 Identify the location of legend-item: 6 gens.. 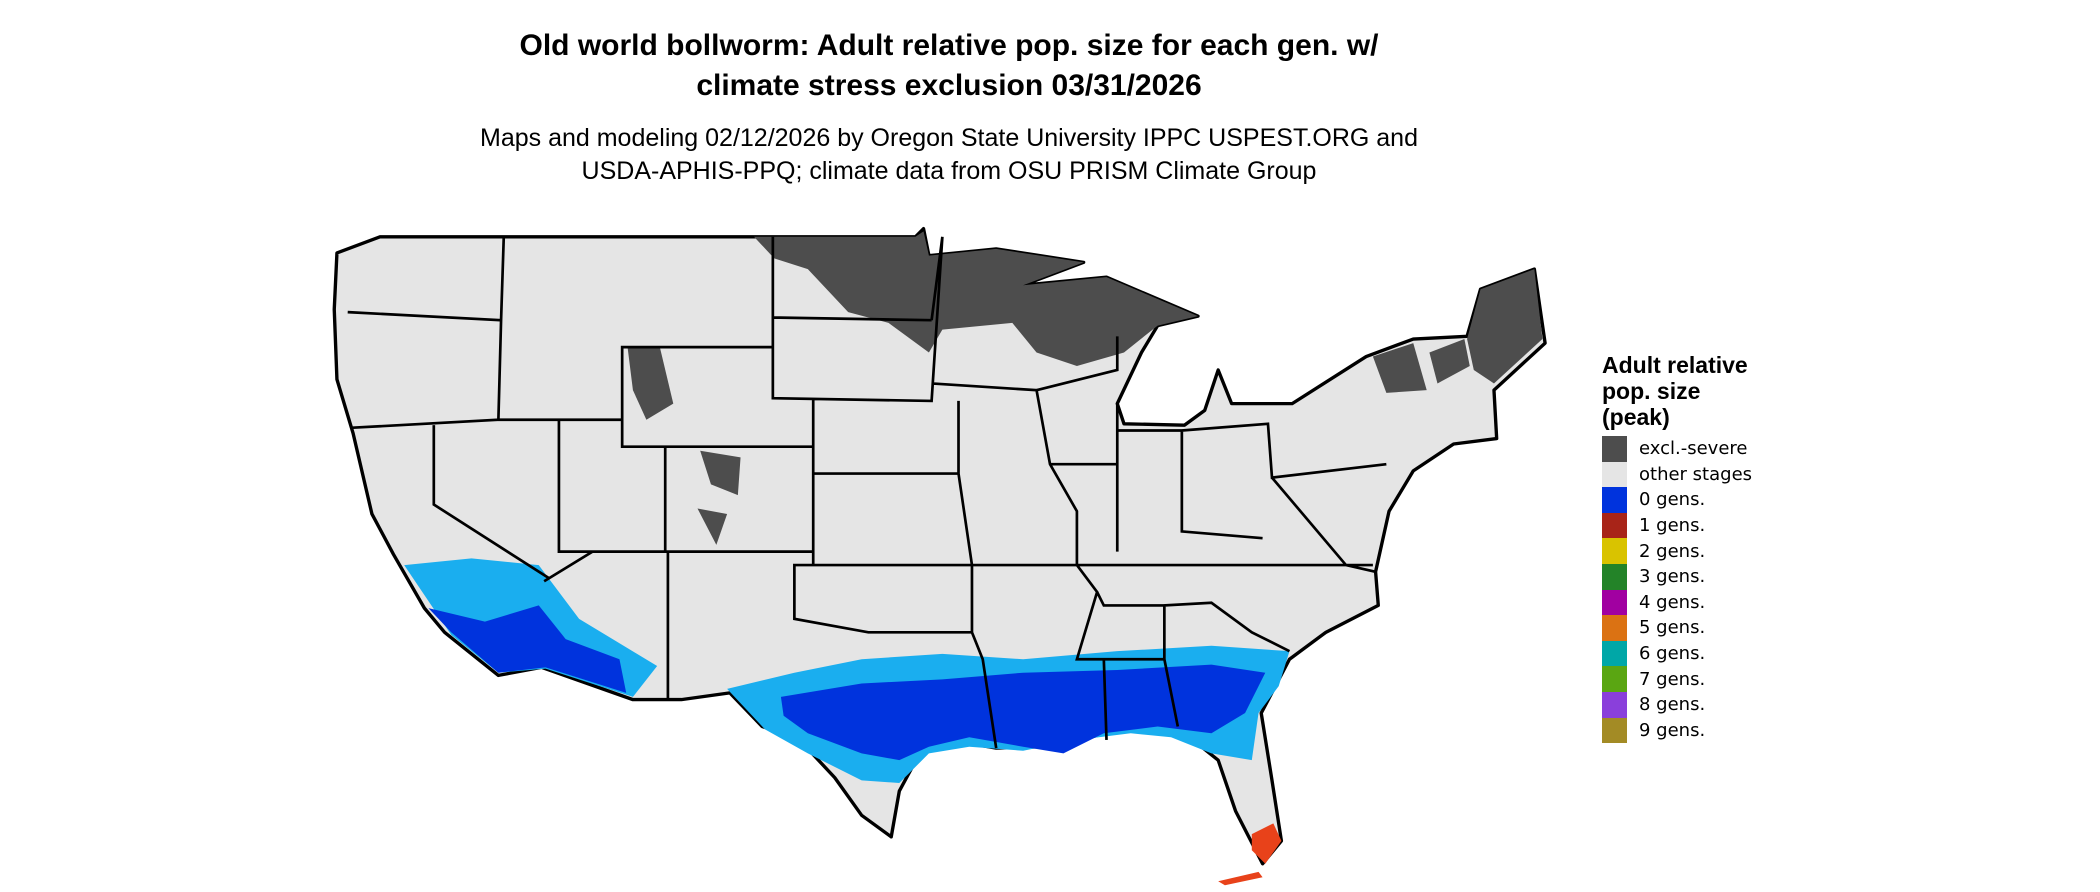
(1702, 653).